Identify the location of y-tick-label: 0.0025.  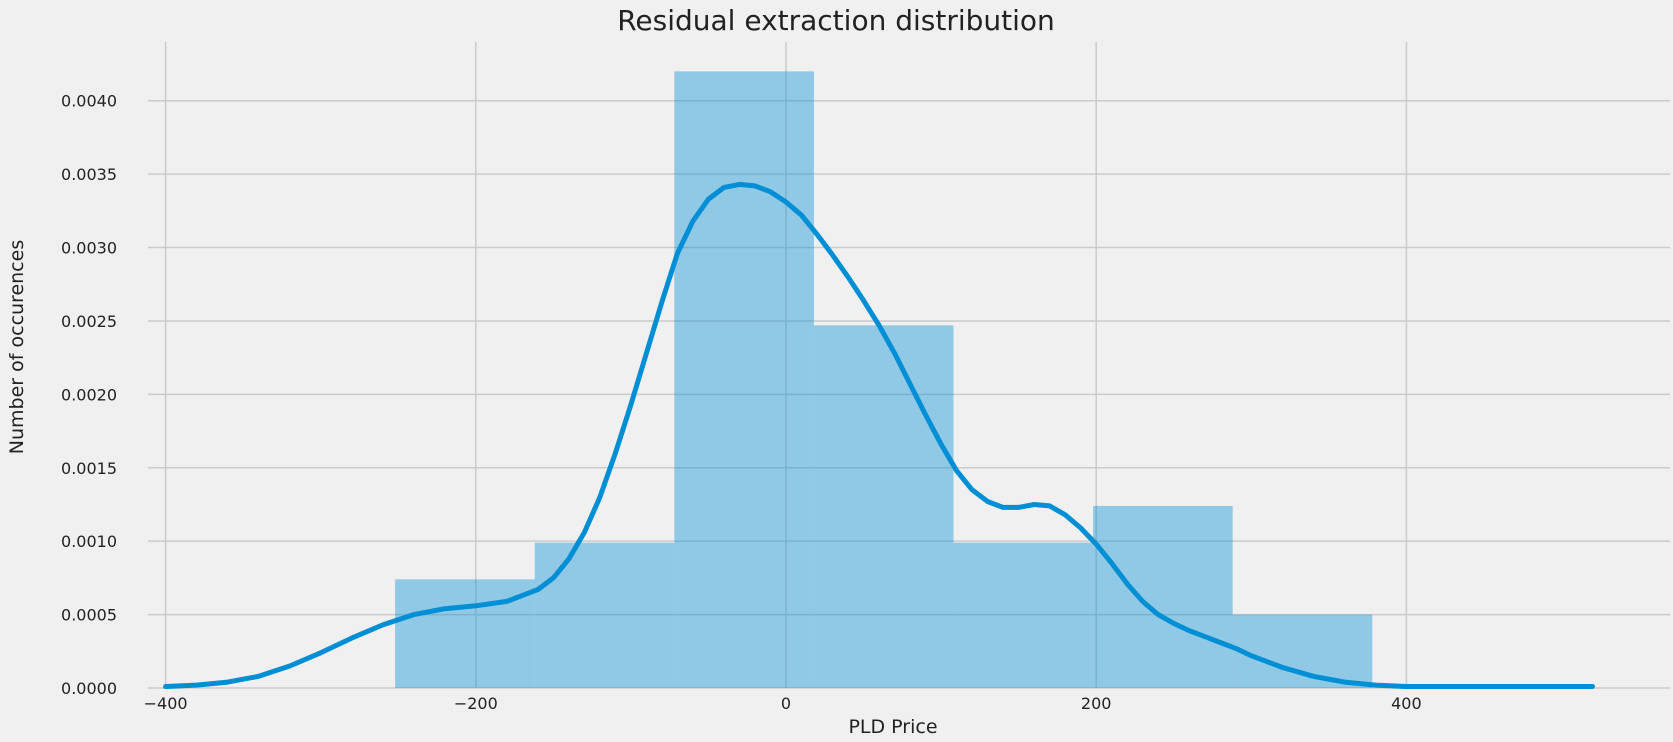
(89, 321).